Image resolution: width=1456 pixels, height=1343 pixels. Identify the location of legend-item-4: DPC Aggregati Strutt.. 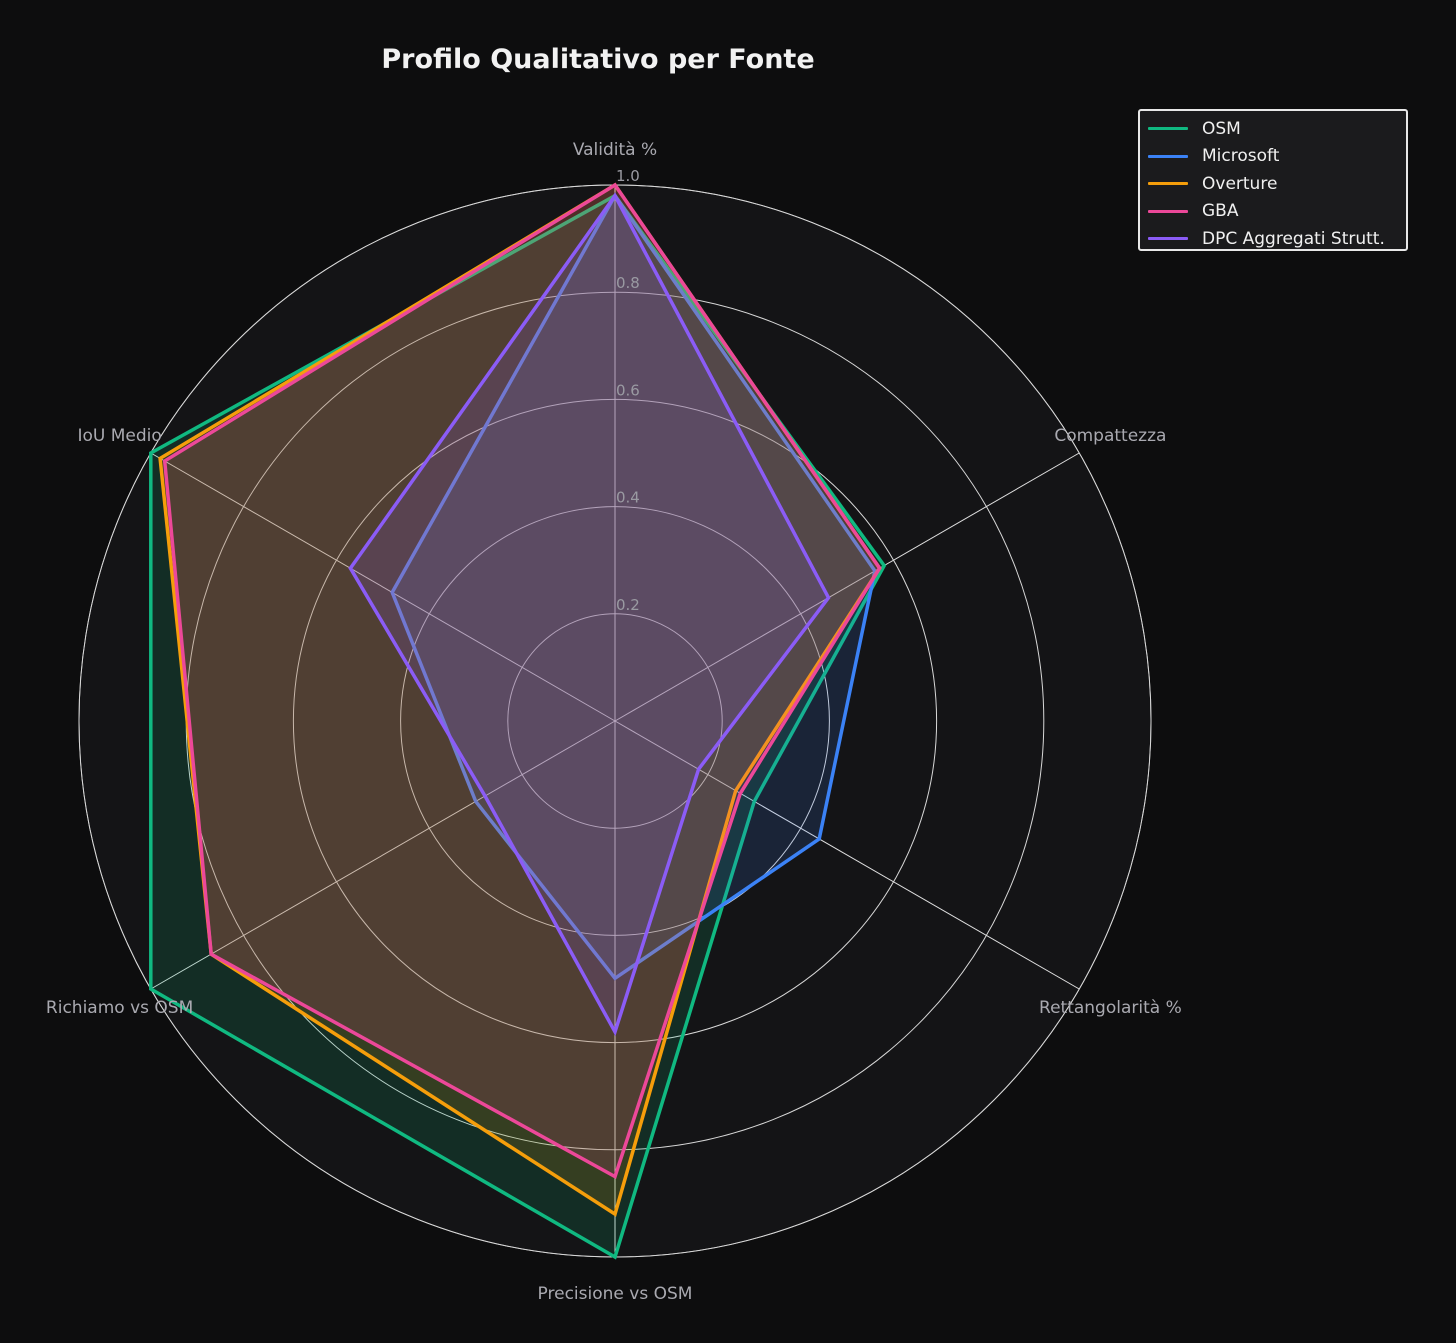
(1273, 239).